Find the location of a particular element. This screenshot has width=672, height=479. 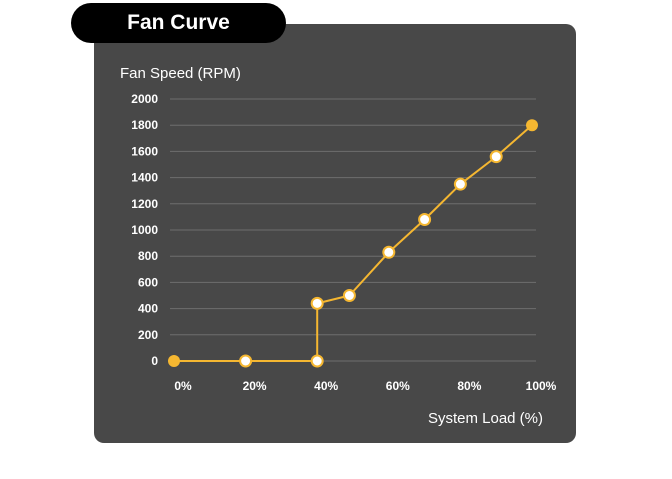

y-tick-label: 1000 is located at coordinates (144, 230).